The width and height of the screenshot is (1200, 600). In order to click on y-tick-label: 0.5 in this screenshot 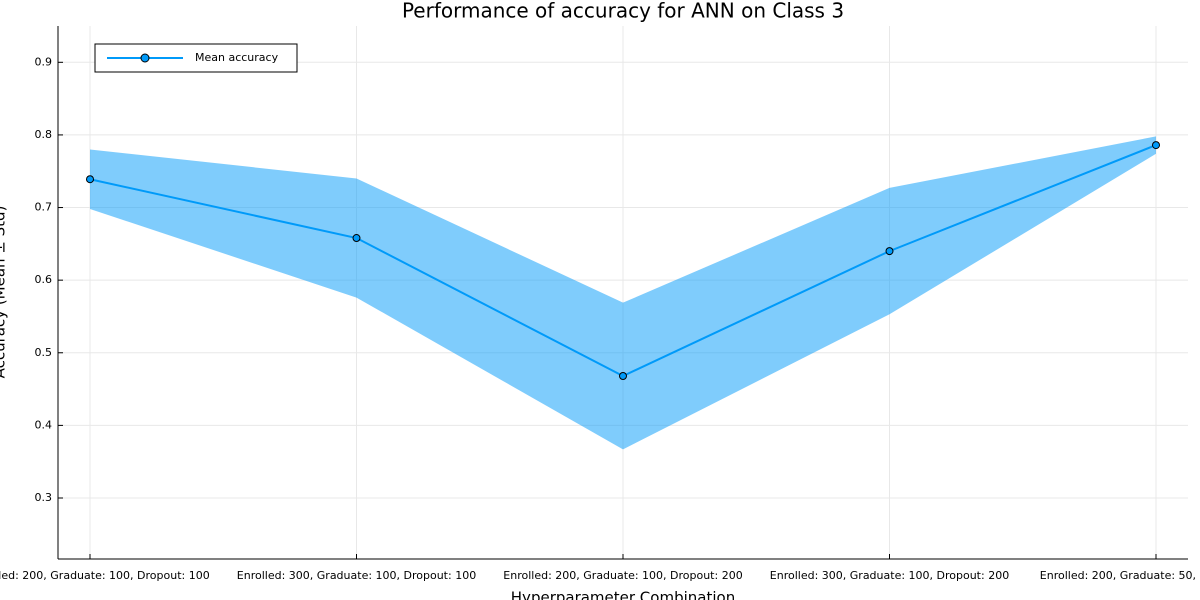, I will do `click(44, 352)`.